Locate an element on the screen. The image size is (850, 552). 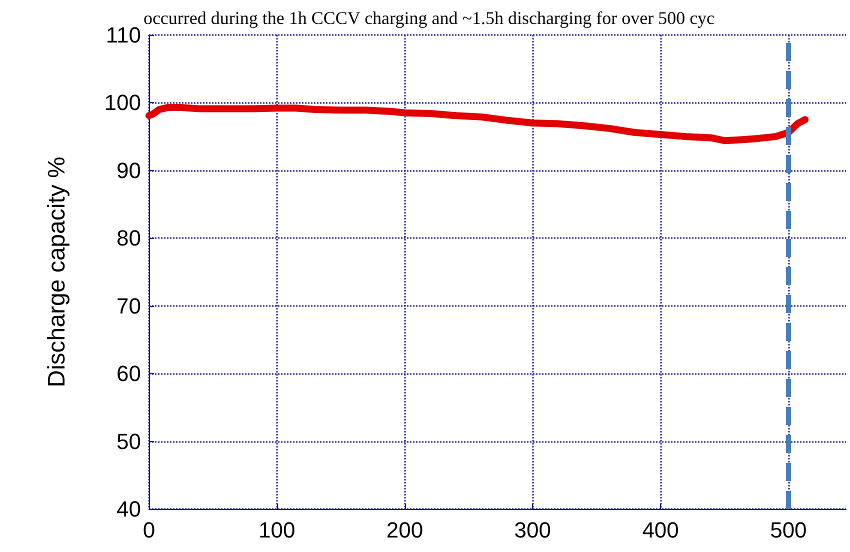
y-tick-label: 40 is located at coordinates (128, 509).